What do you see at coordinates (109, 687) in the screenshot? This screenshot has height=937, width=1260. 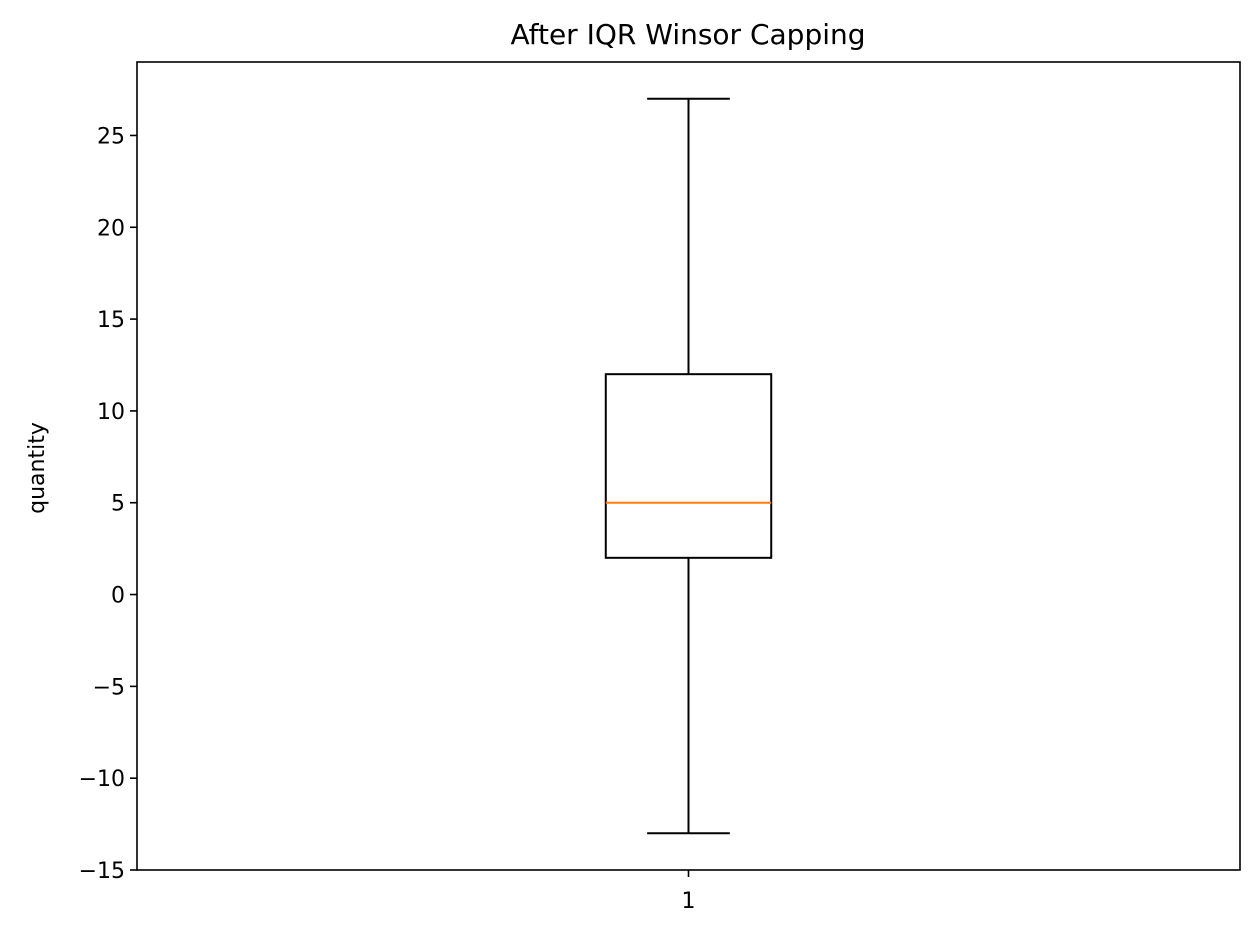 I see `y-tick-label: −5` at bounding box center [109, 687].